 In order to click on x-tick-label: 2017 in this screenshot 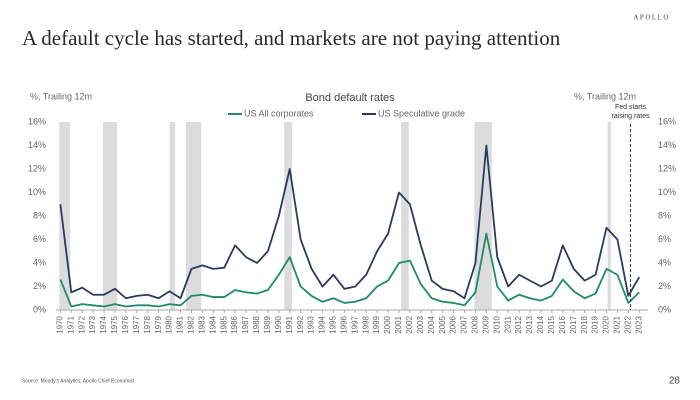, I will do `click(573, 324)`.